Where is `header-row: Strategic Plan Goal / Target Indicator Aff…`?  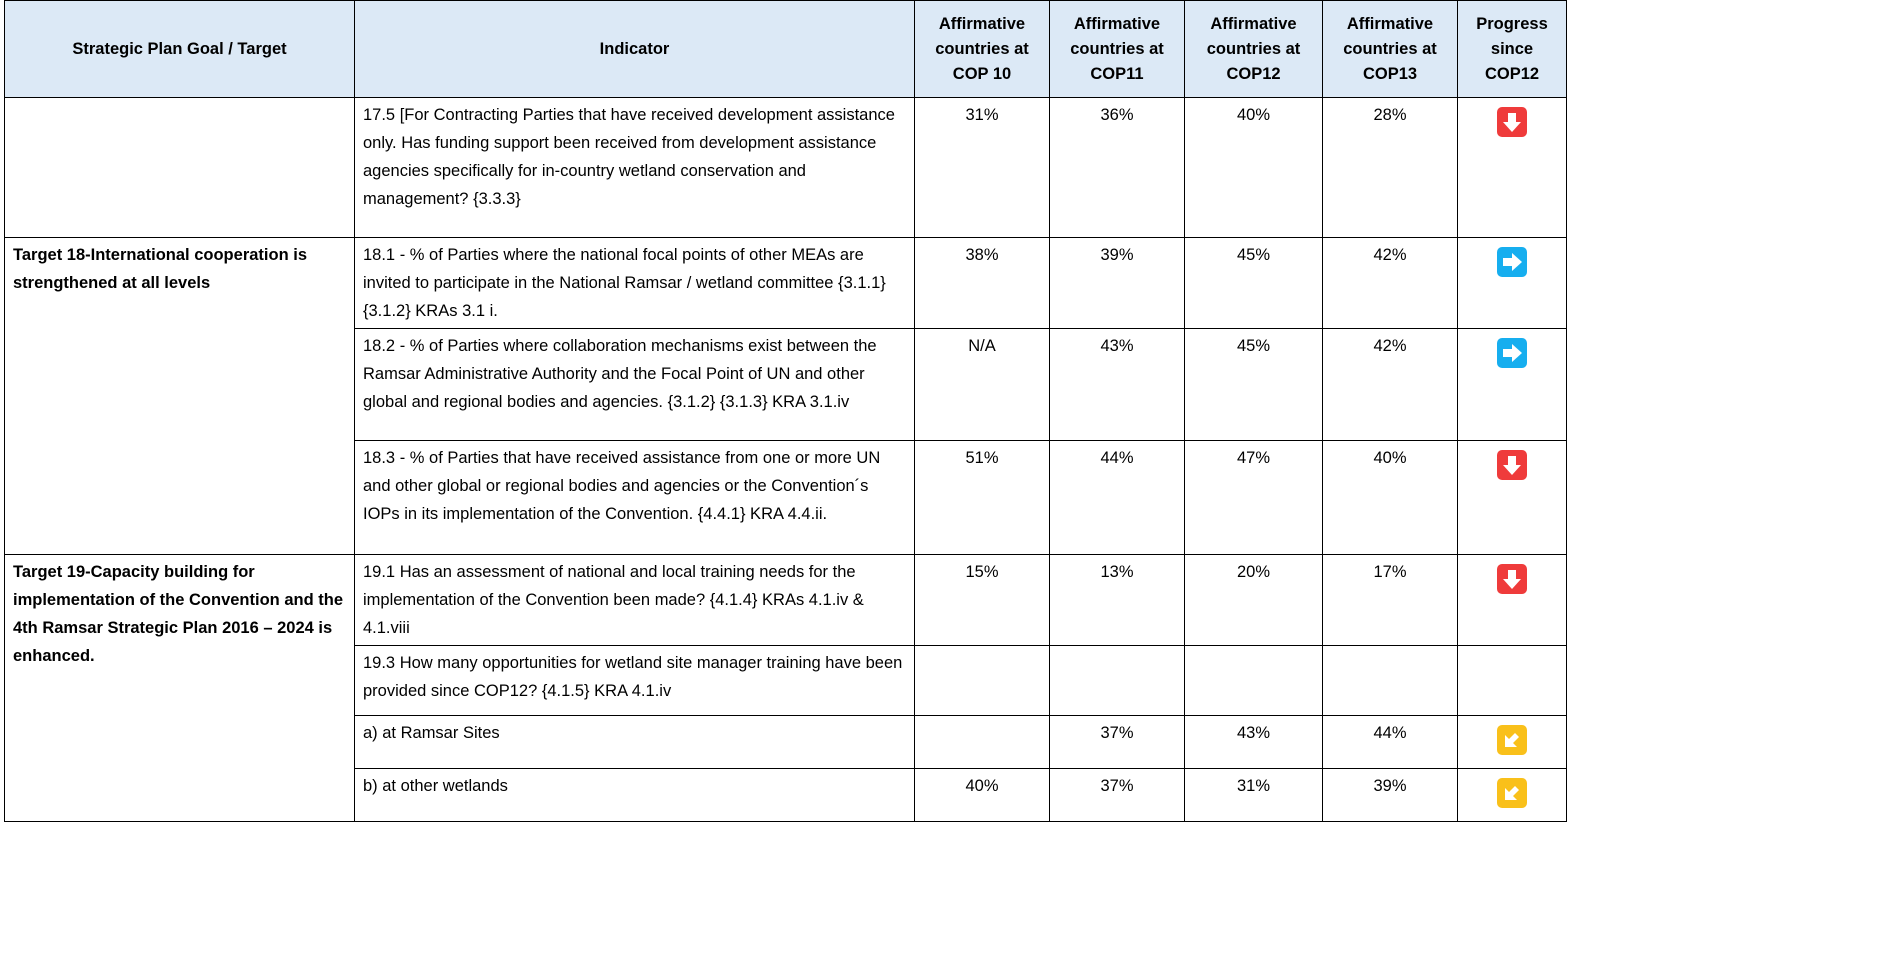 header-row: Strategic Plan Goal / Target Indicator Aff… is located at coordinates (785, 49).